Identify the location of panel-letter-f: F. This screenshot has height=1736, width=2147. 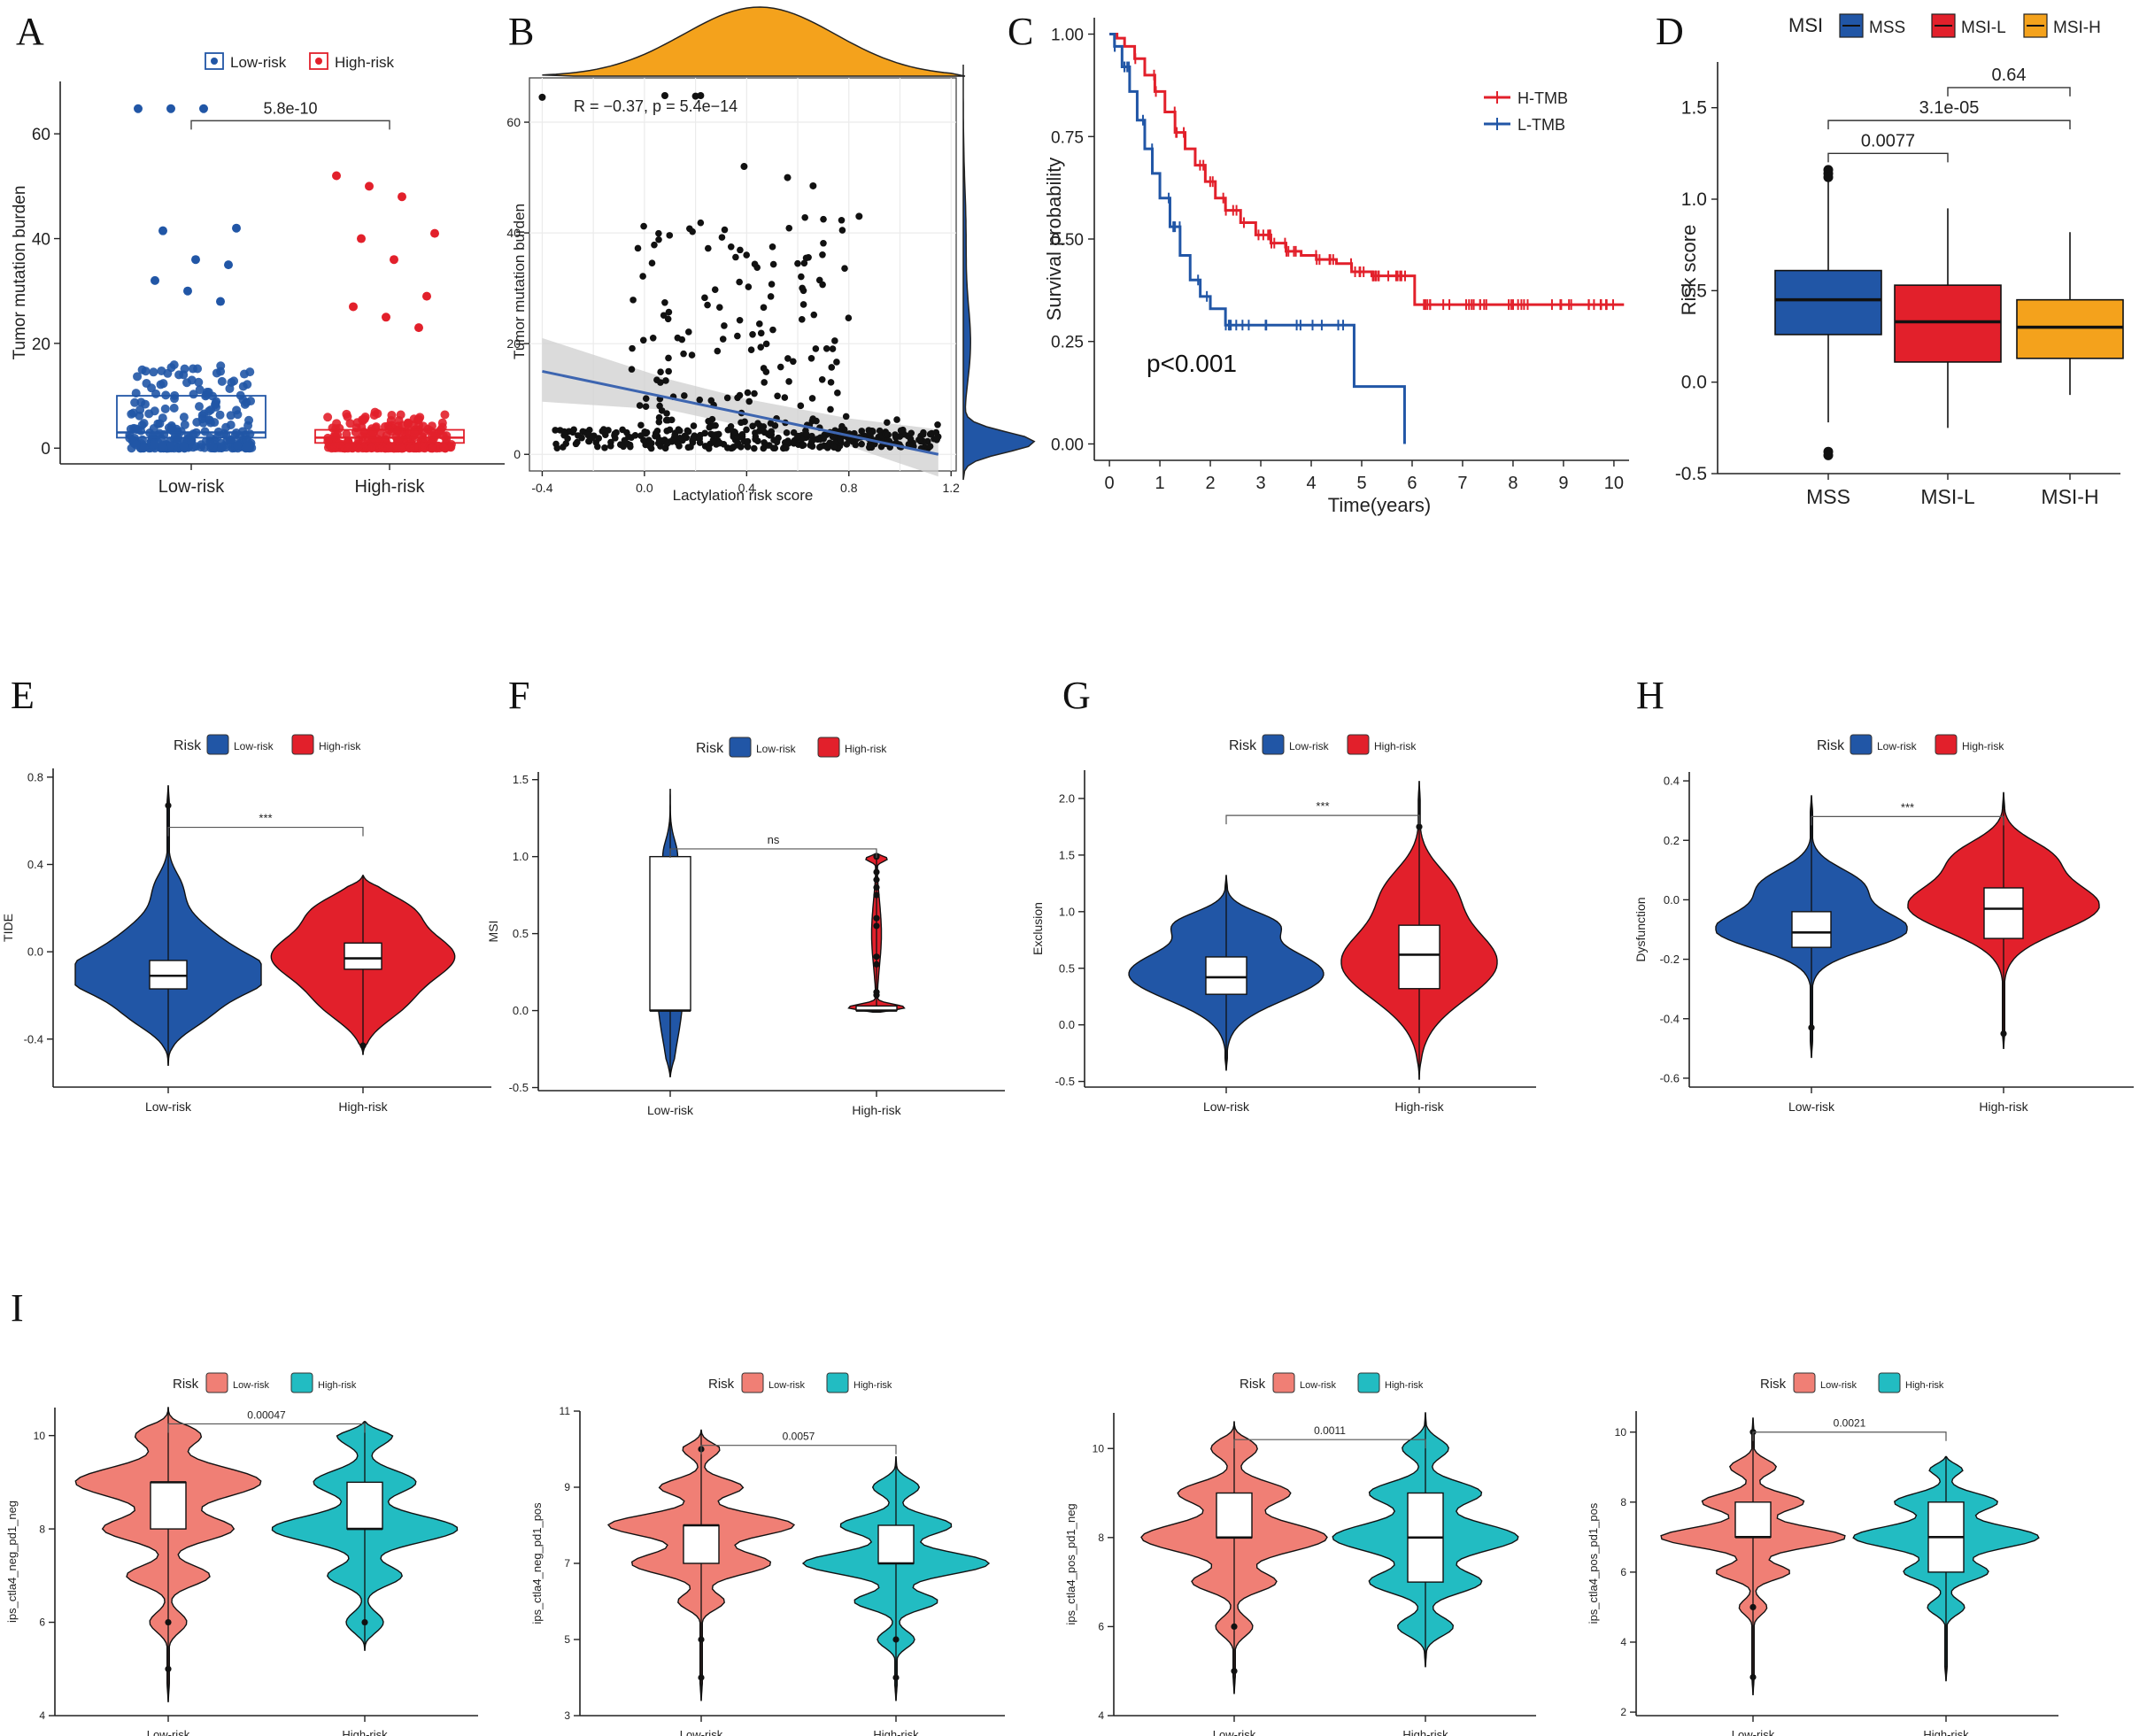
(519, 695).